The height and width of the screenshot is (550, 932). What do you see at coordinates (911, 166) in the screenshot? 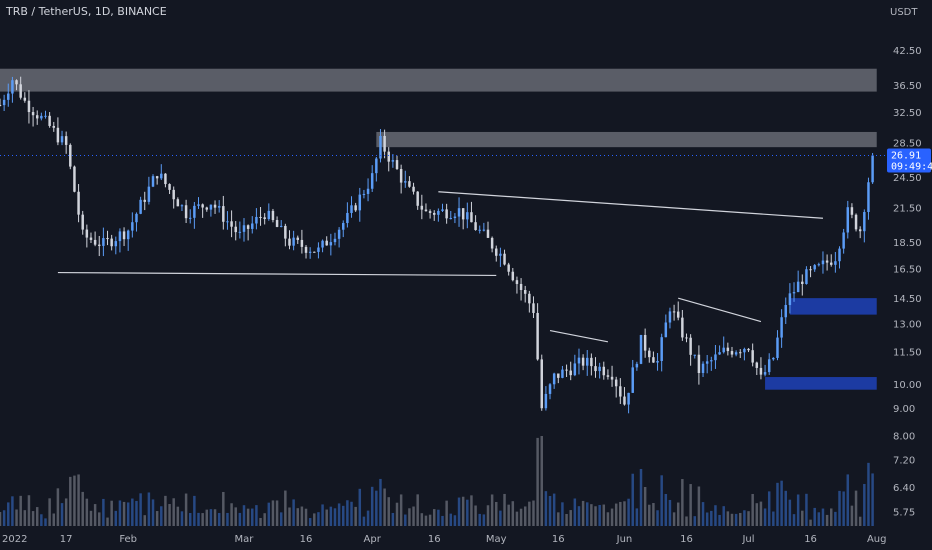
I see `price-tag-countdown: 09:49:44` at bounding box center [911, 166].